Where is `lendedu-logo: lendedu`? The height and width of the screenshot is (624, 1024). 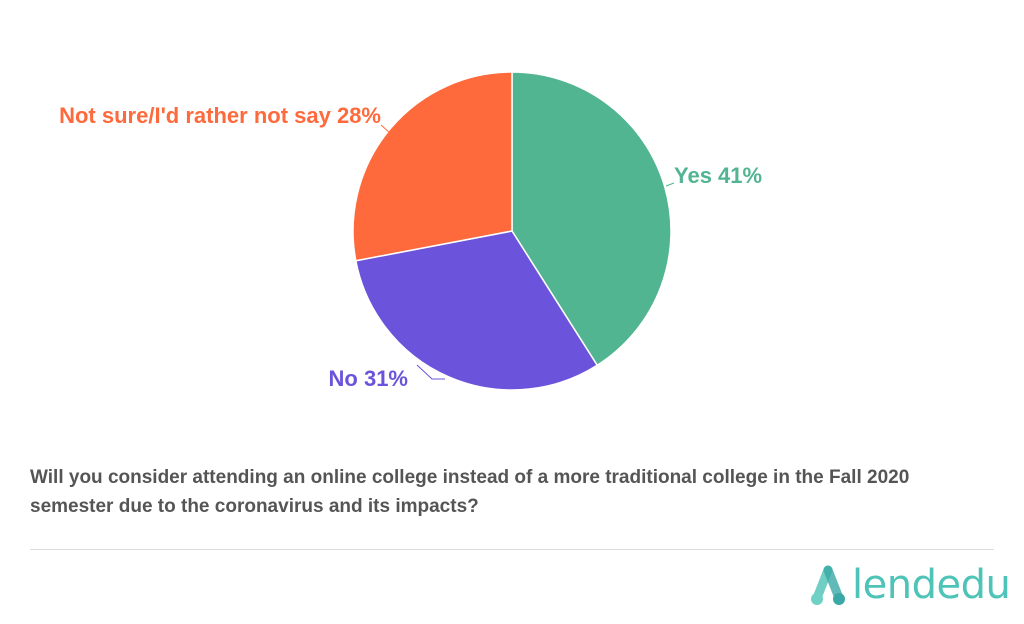 lendedu-logo: lendedu is located at coordinates (909, 586).